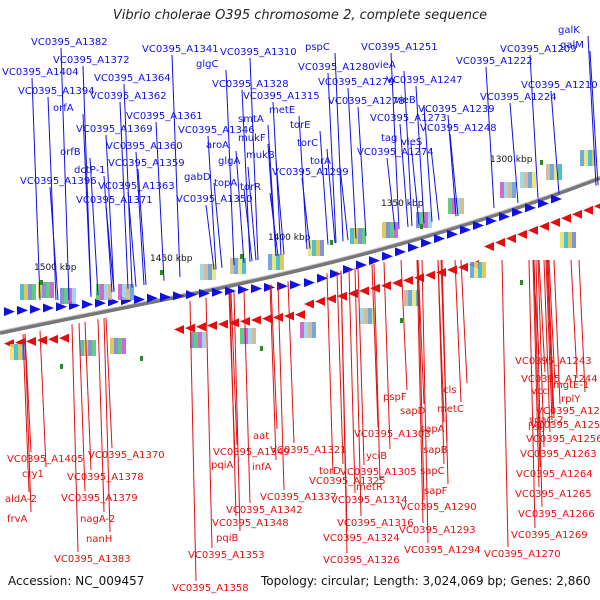 The width and height of the screenshot is (600, 600). Describe the element at coordinates (450, 390) in the screenshot. I see `reverse-label-5: cls` at that location.